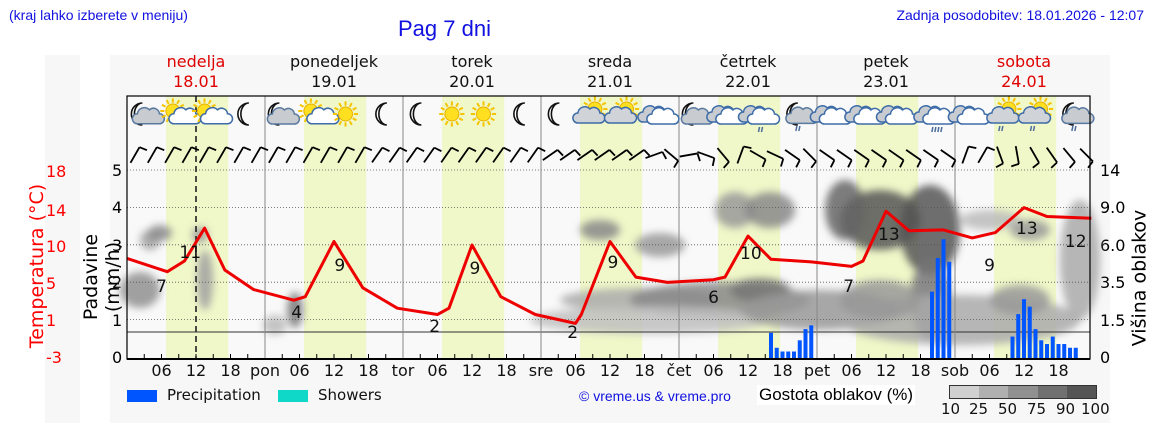 This screenshot has height=443, width=1152. I want to click on precip-tick: 3, so click(117, 245).